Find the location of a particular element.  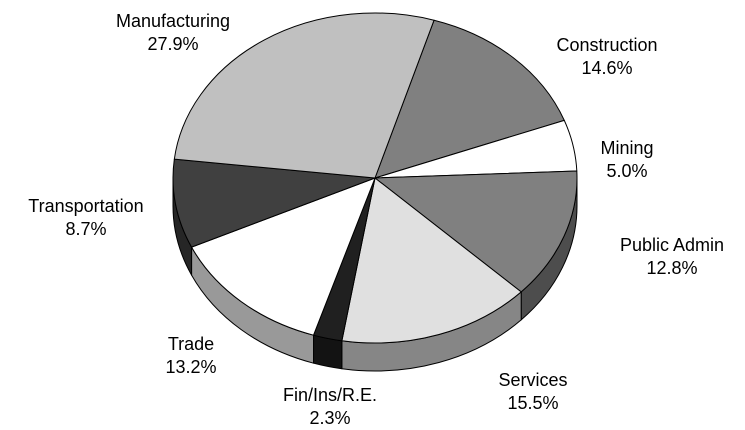

slice-value-label: 14.6% is located at coordinates (606, 68).